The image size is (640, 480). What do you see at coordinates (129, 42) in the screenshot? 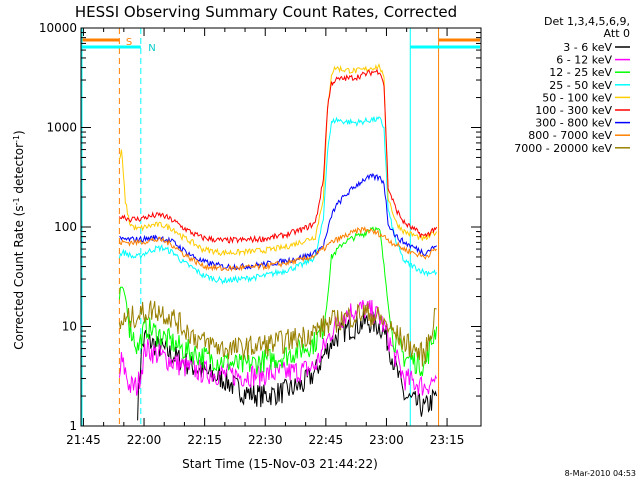
I see `saa-label: S` at bounding box center [129, 42].